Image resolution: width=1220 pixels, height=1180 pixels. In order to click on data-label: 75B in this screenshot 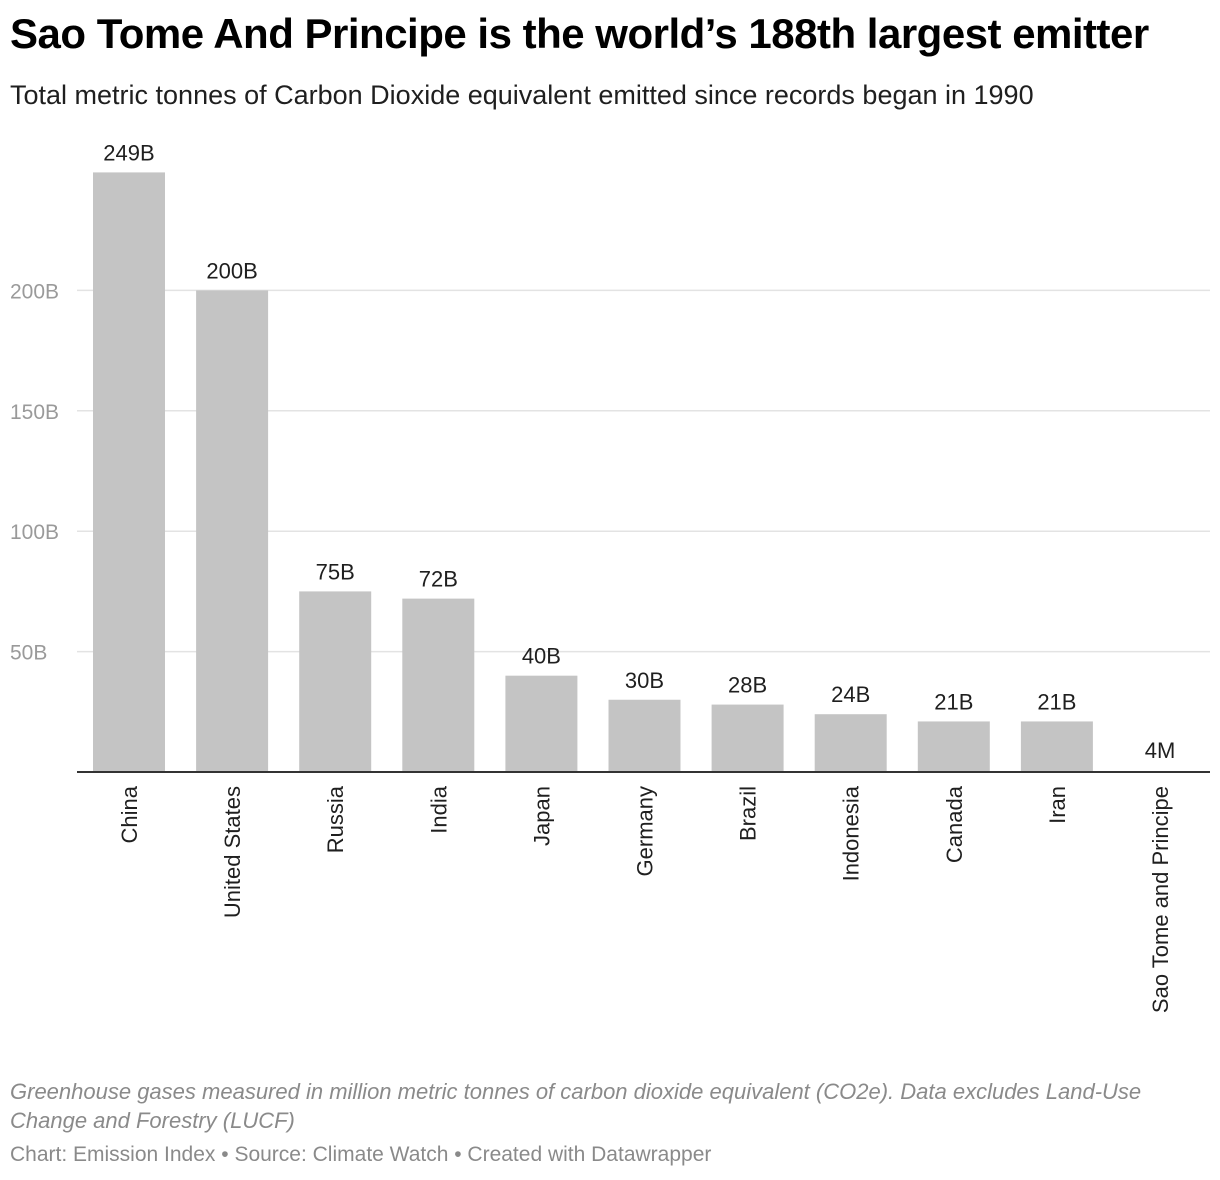, I will do `click(335, 571)`.